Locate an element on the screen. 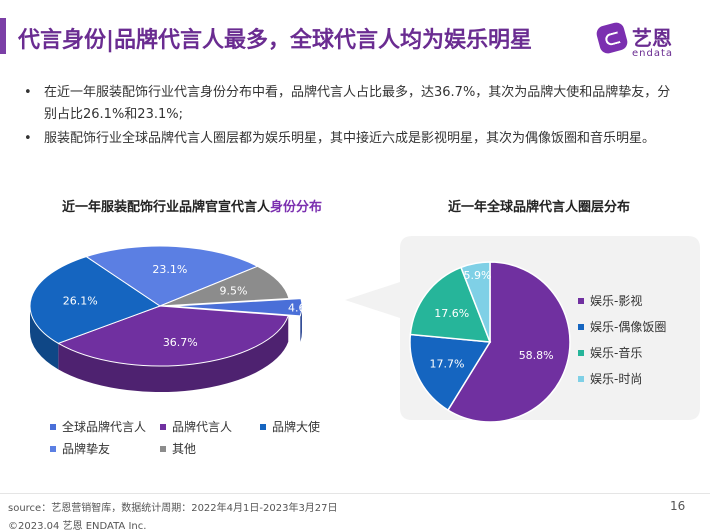 This screenshot has width=710, height=532. pie-data-label: 4.6% is located at coordinates (302, 307).